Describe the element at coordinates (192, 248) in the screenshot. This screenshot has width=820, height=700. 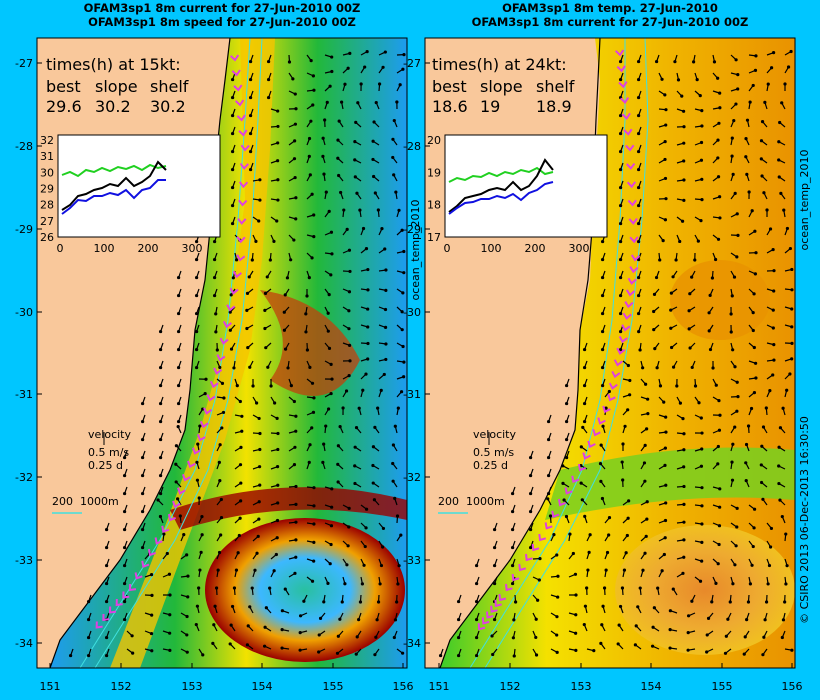
I see `inset-xtick-label: 300` at that location.